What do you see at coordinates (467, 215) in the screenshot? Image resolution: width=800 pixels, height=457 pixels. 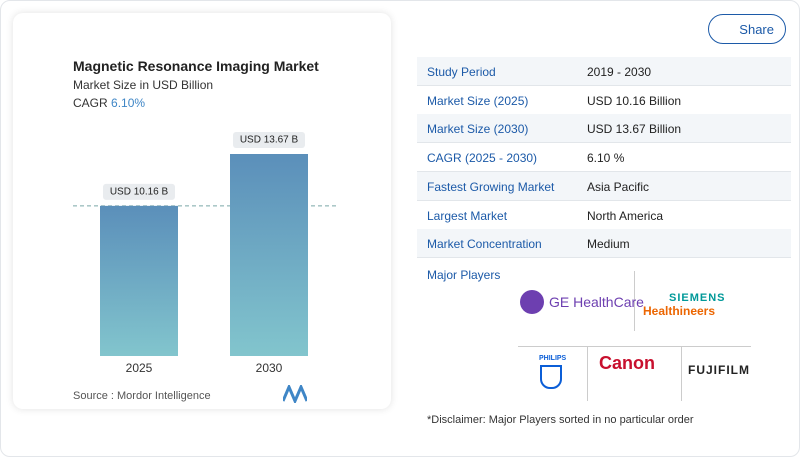 I see `row-label: Largest Market` at bounding box center [467, 215].